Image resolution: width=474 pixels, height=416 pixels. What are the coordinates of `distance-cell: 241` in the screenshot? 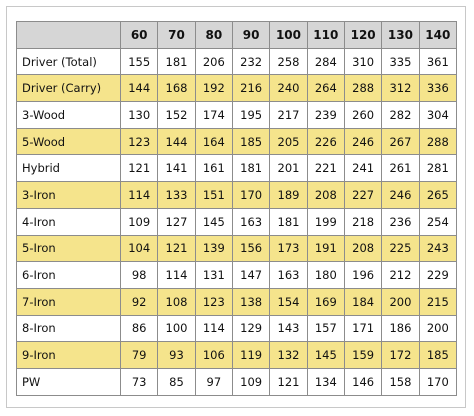 It's located at (363, 168).